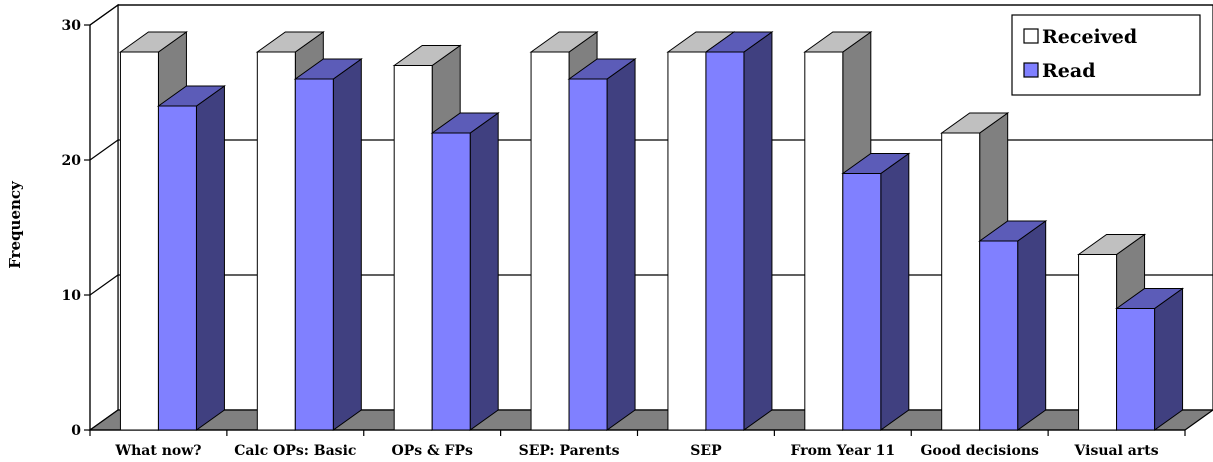  I want to click on x-tick-label: Good decisions, so click(979, 451).